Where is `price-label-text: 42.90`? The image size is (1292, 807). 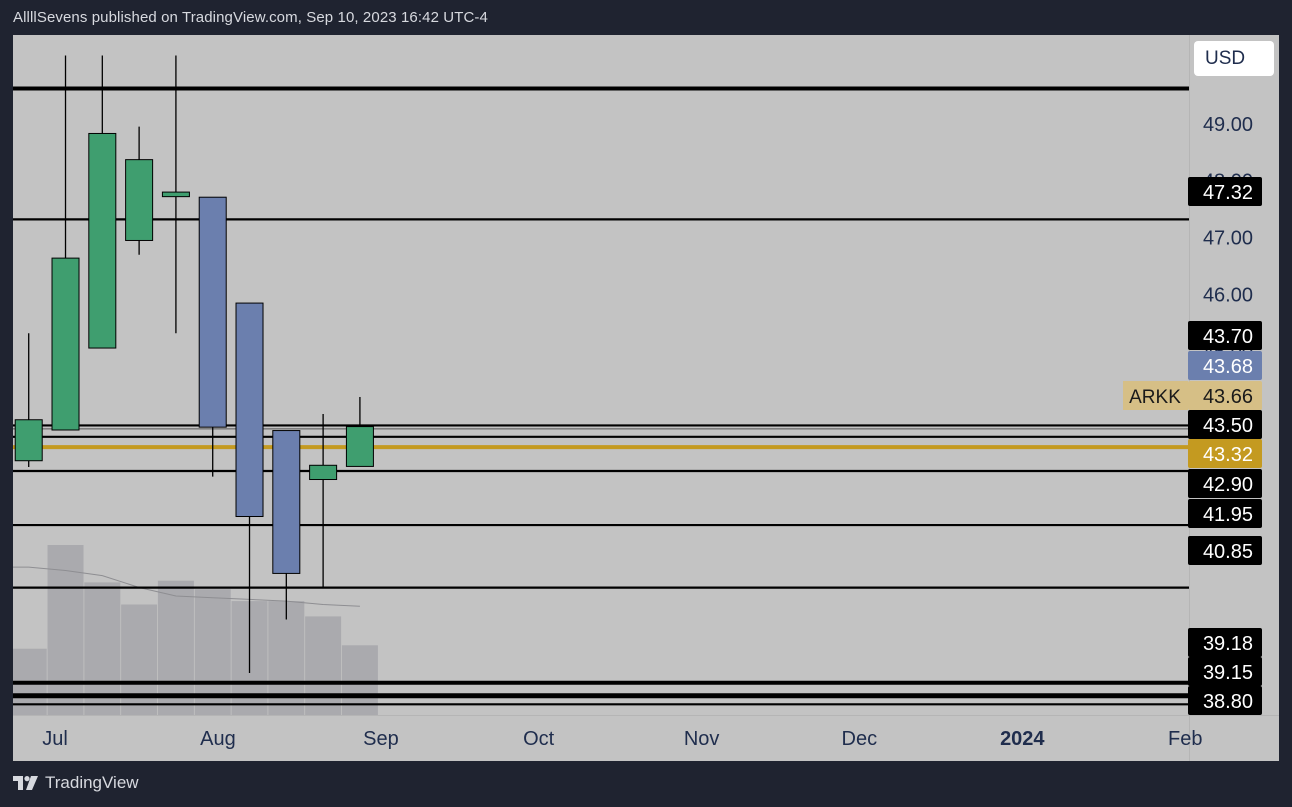
price-label-text: 42.90 is located at coordinates (1228, 485).